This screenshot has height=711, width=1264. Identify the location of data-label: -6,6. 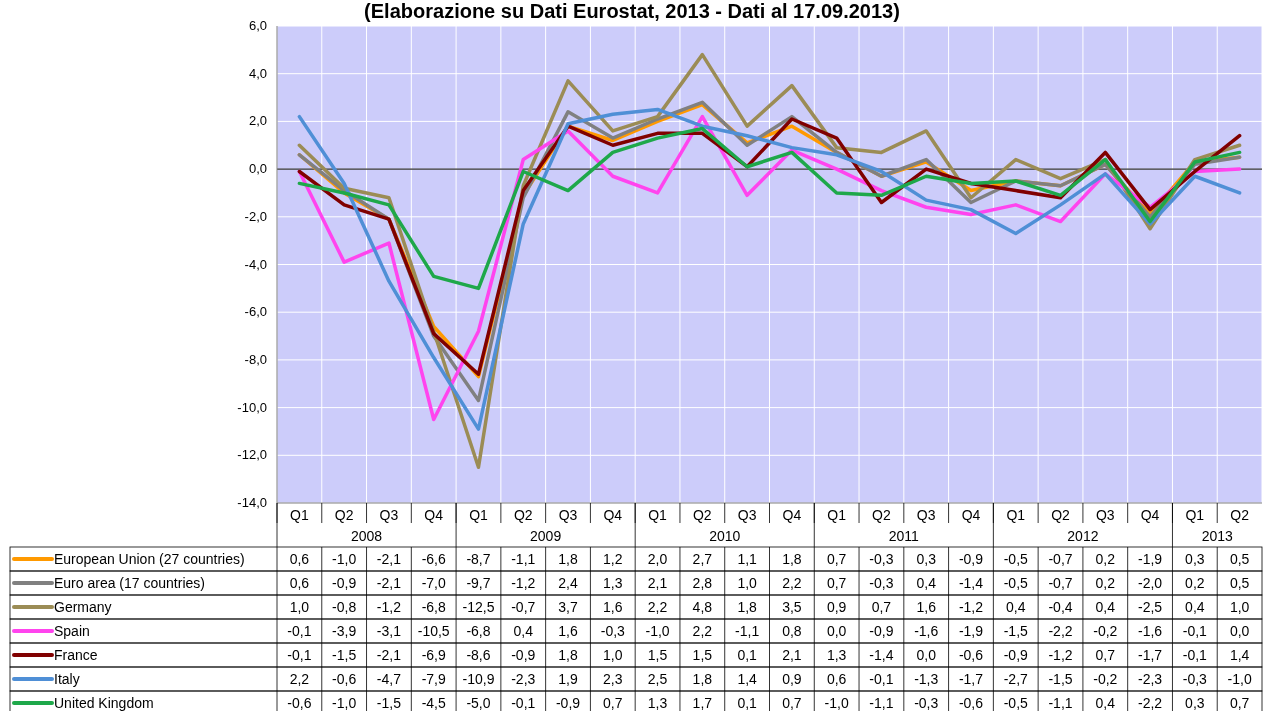
(433, 559).